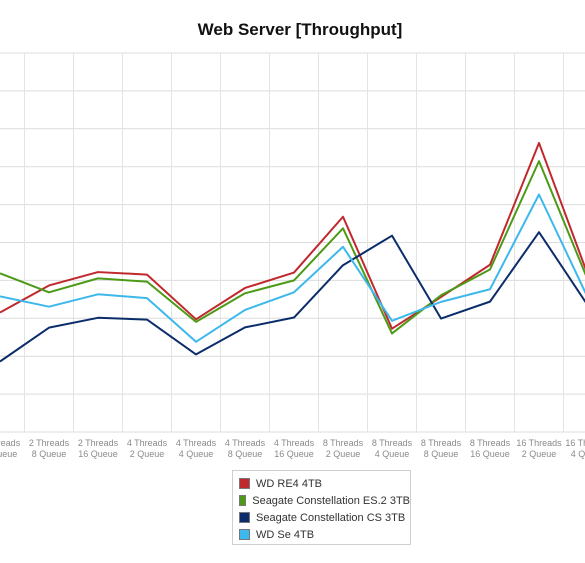 The height and width of the screenshot is (563, 585). I want to click on x-tick-label: 16 Threads 2 Queue, so click(539, 448).